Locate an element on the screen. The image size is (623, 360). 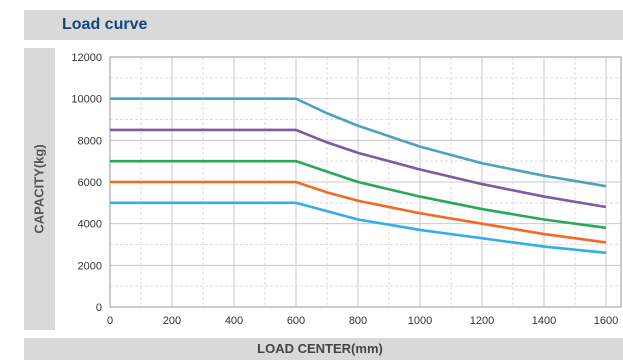
x-tick-label: 1600 is located at coordinates (606, 321).